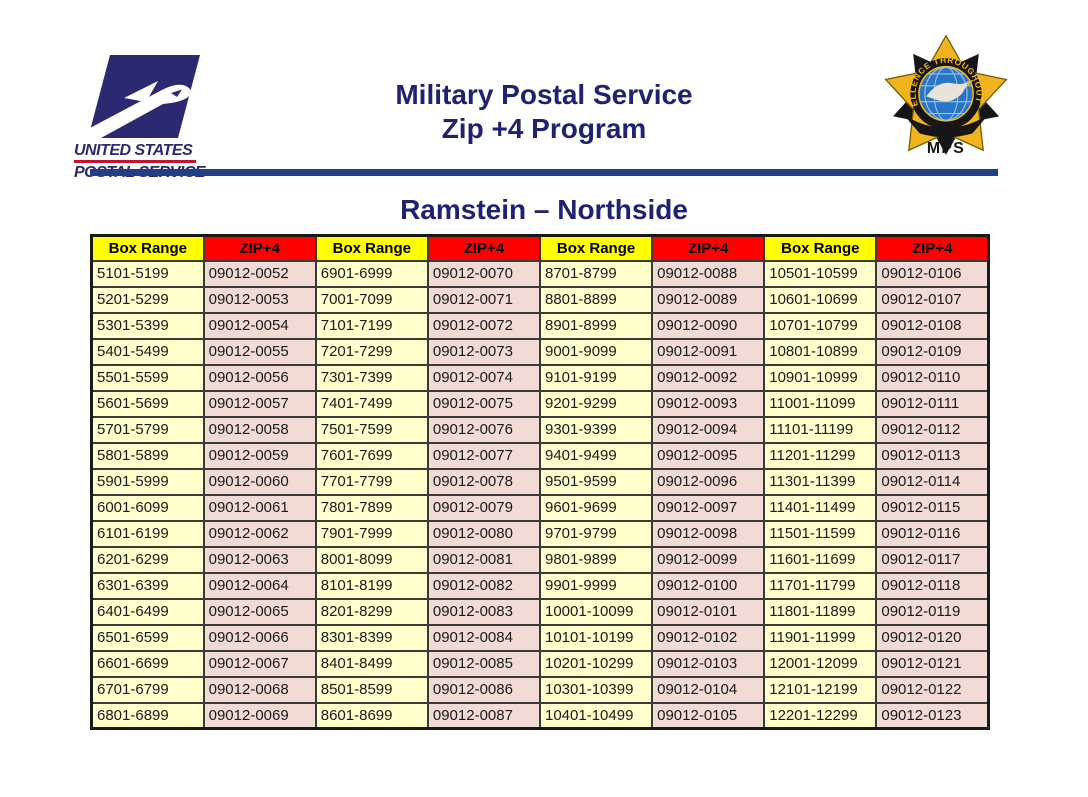 The image size is (1088, 797). I want to click on box-range-cell: 11801-11899, so click(820, 611).